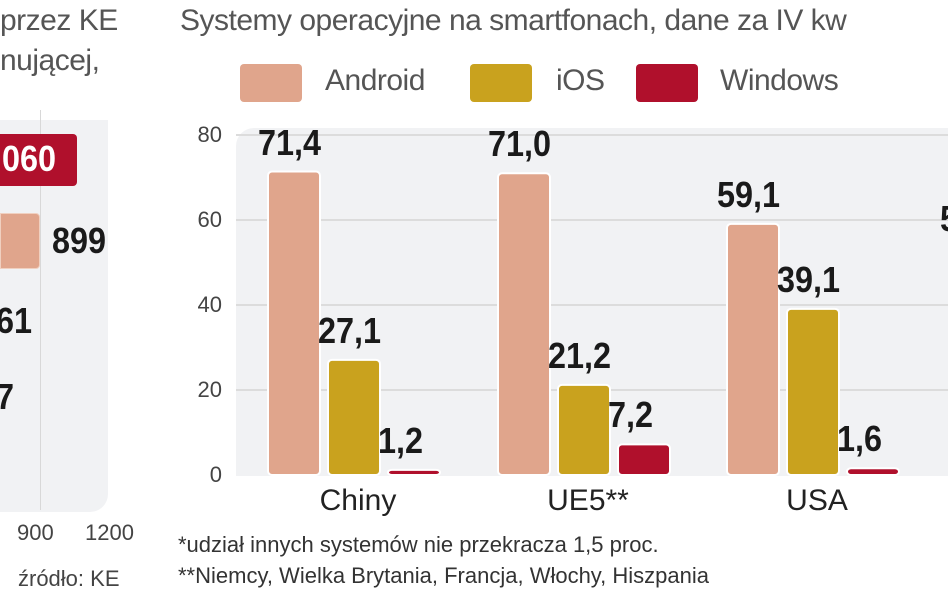 The image size is (948, 593). What do you see at coordinates (16, 320) in the screenshot?
I see `left-value-label: 61` at bounding box center [16, 320].